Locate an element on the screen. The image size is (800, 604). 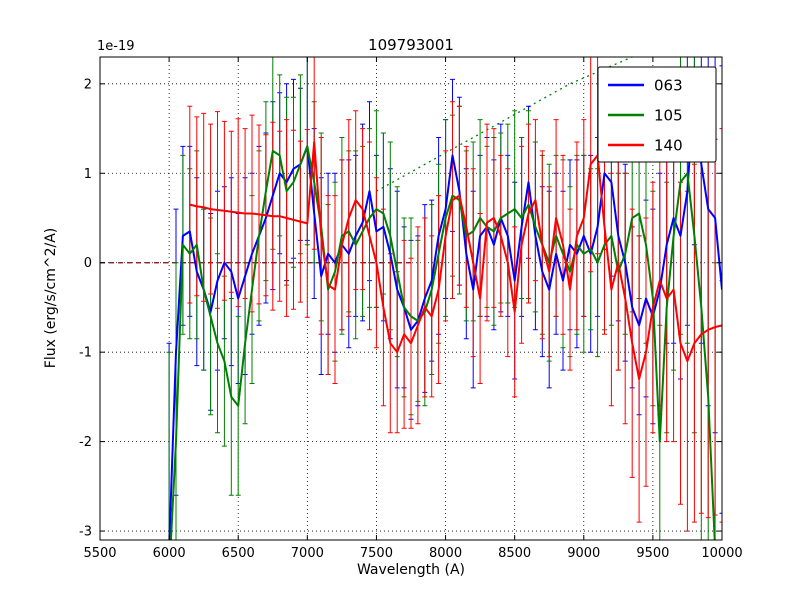
x-tick-label: 9000 is located at coordinates (583, 553).